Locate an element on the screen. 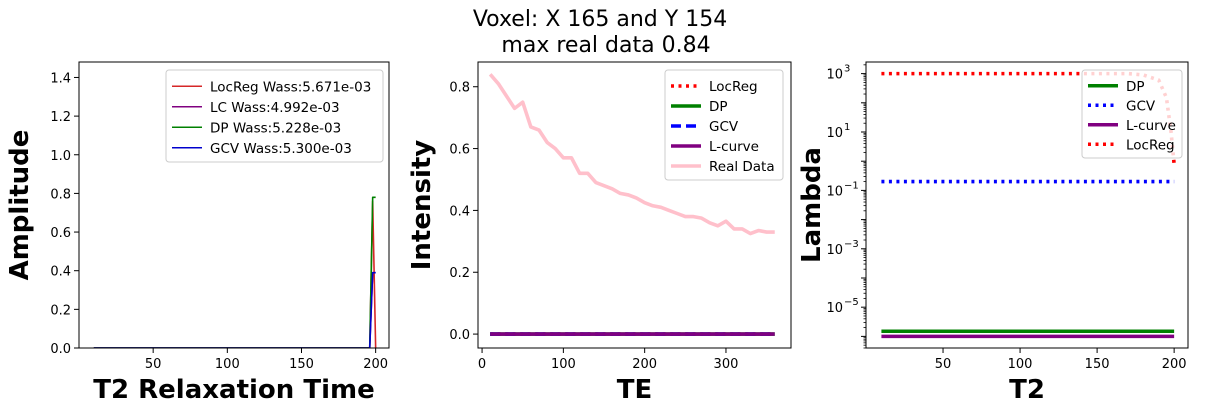 The height and width of the screenshot is (420, 1206). x-tick-label: 0 is located at coordinates (482, 364).